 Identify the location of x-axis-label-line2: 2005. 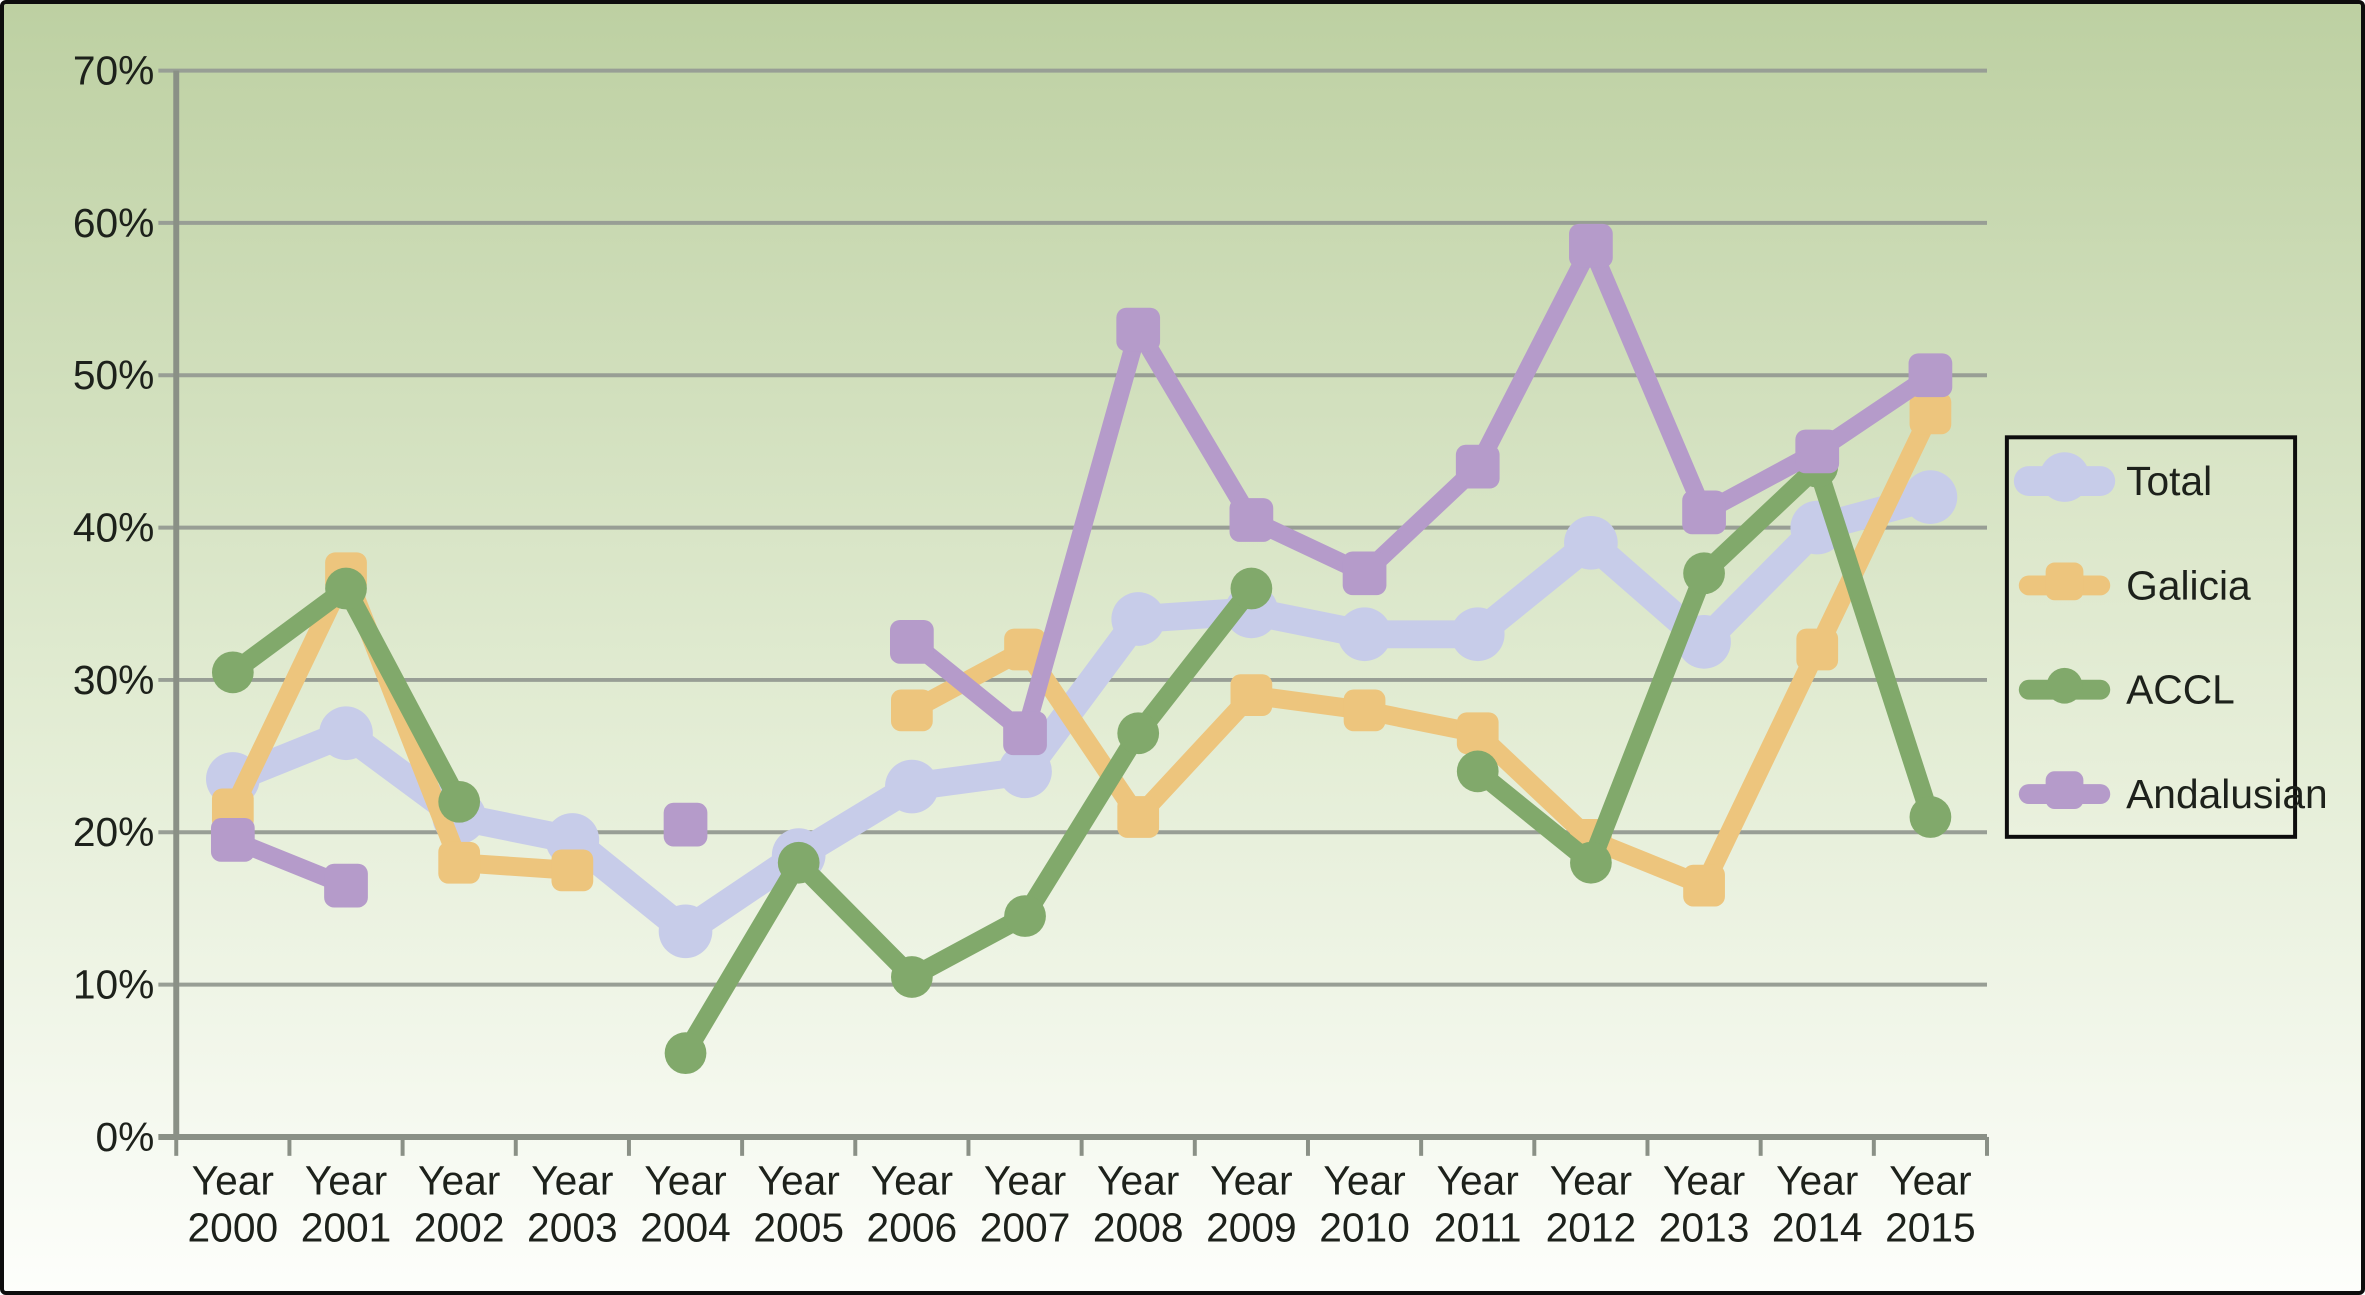
(798, 1227).